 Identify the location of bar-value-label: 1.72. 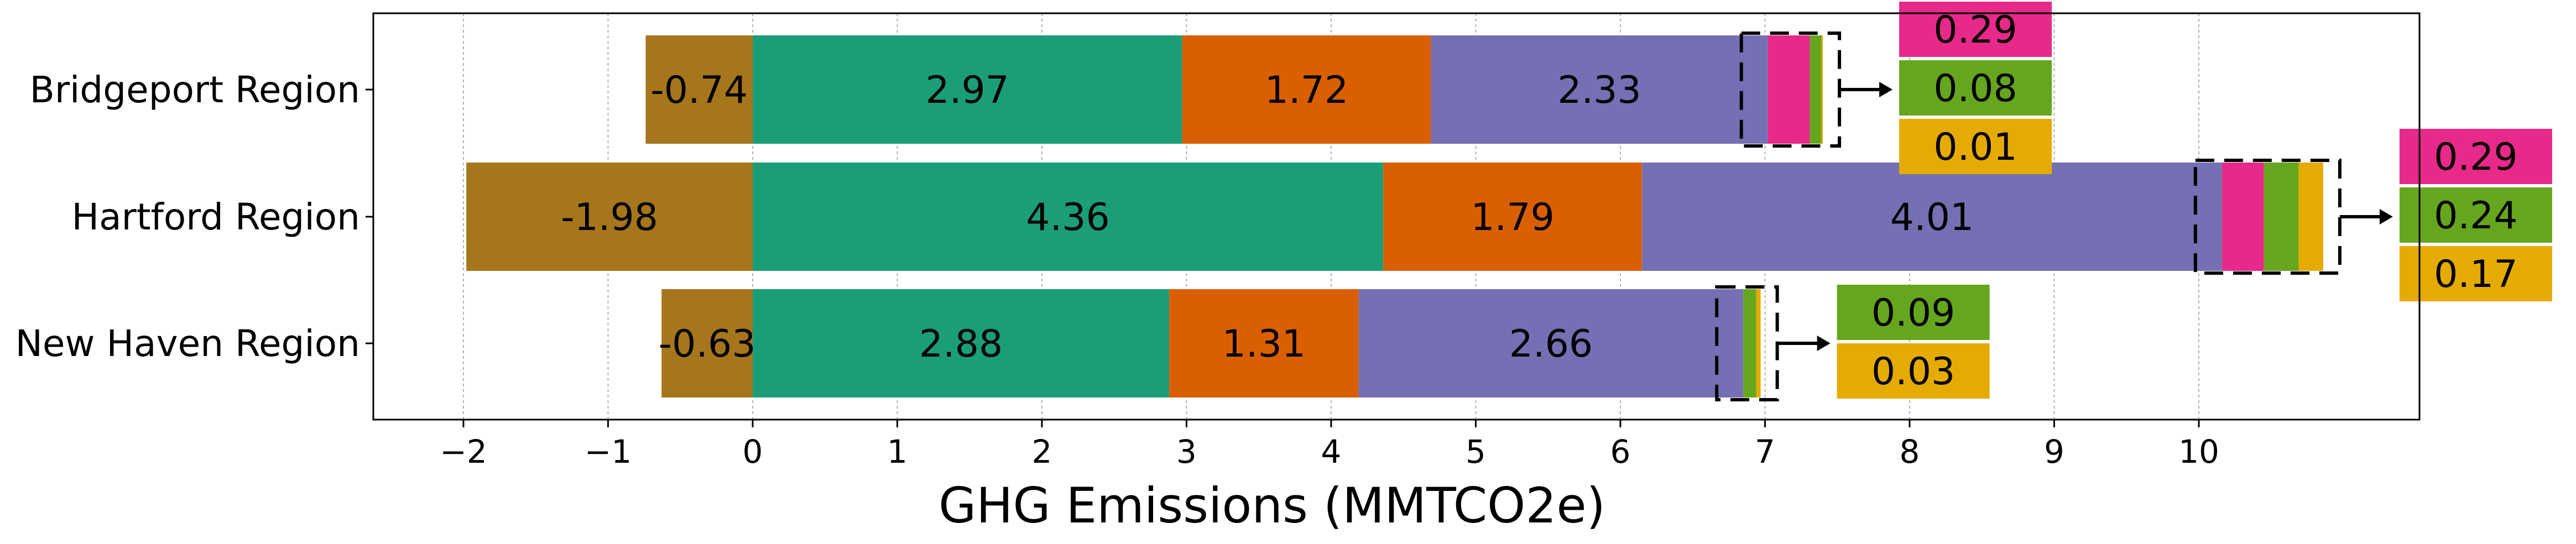
(1306, 90).